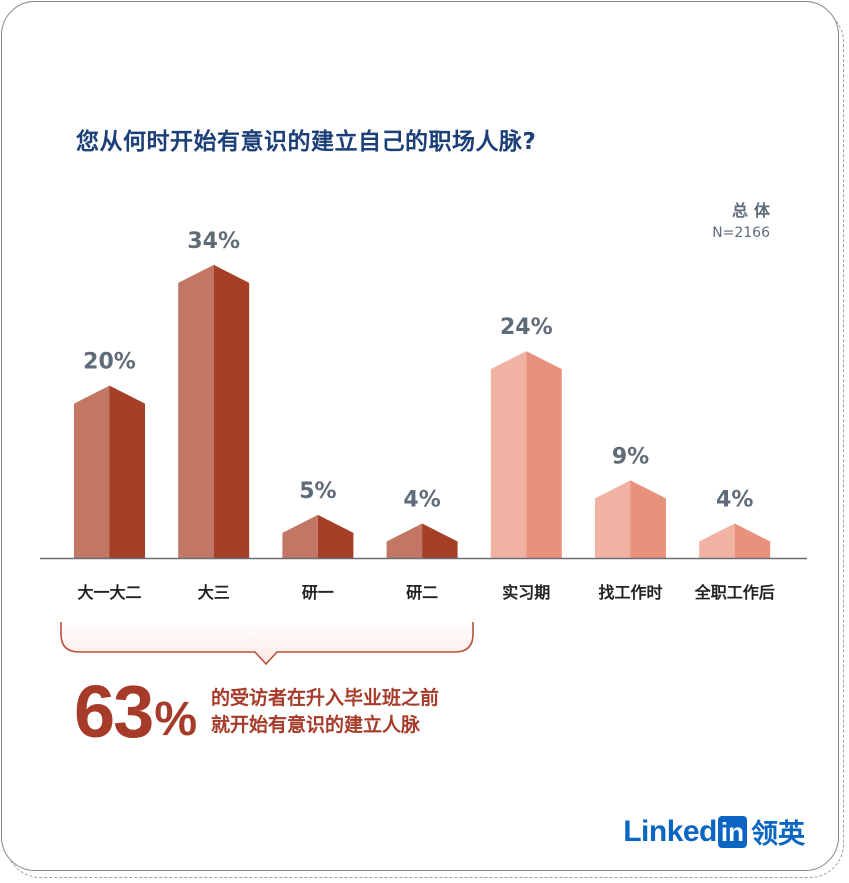 The width and height of the screenshot is (849, 883). What do you see at coordinates (741, 233) in the screenshot?
I see `sample-size-label: N=2166` at bounding box center [741, 233].